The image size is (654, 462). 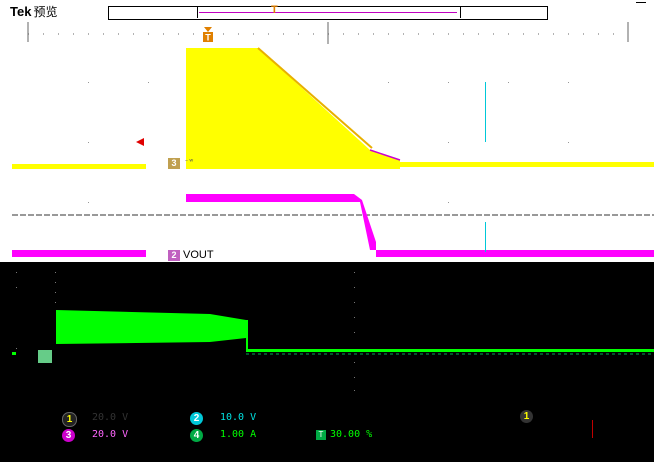 I want to click on top-bar: Tek 预览 T, so click(x=327, y=11).